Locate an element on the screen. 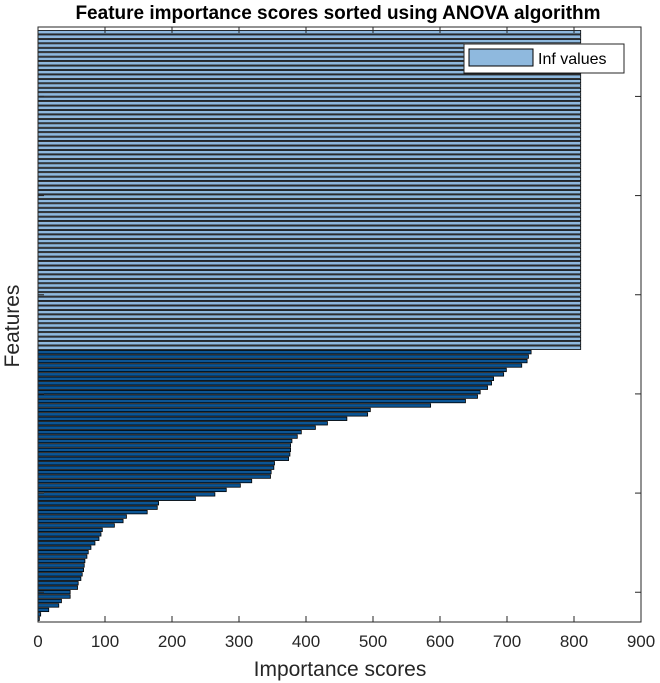 This screenshot has width=660, height=683. x-tick-label: 600 is located at coordinates (440, 641).